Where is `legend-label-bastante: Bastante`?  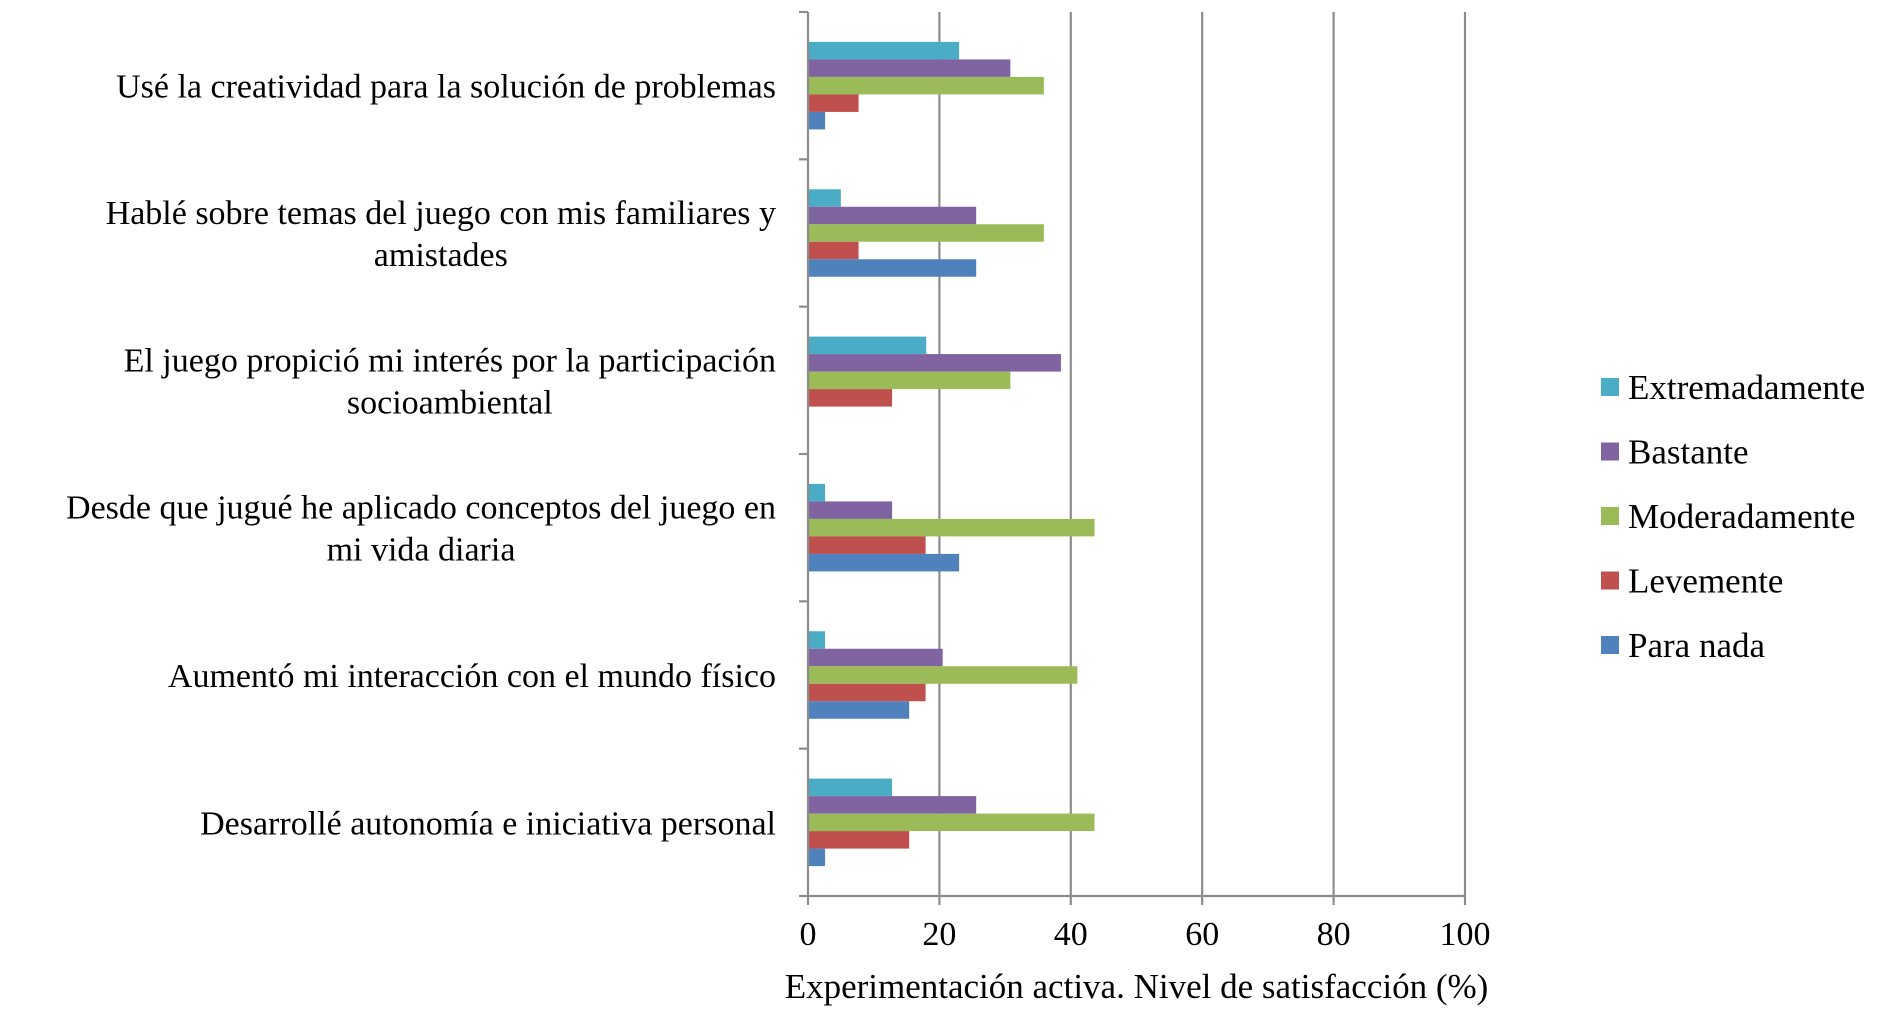
legend-label-bastante: Bastante is located at coordinates (1688, 452).